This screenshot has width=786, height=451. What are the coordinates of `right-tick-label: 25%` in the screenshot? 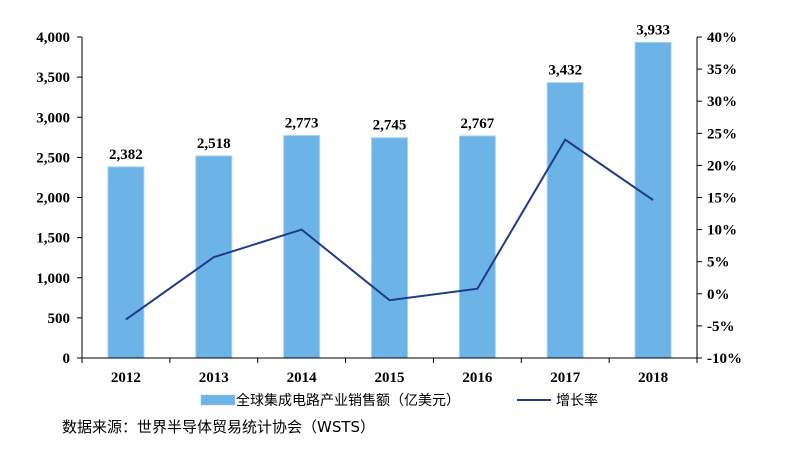 It's located at (722, 134).